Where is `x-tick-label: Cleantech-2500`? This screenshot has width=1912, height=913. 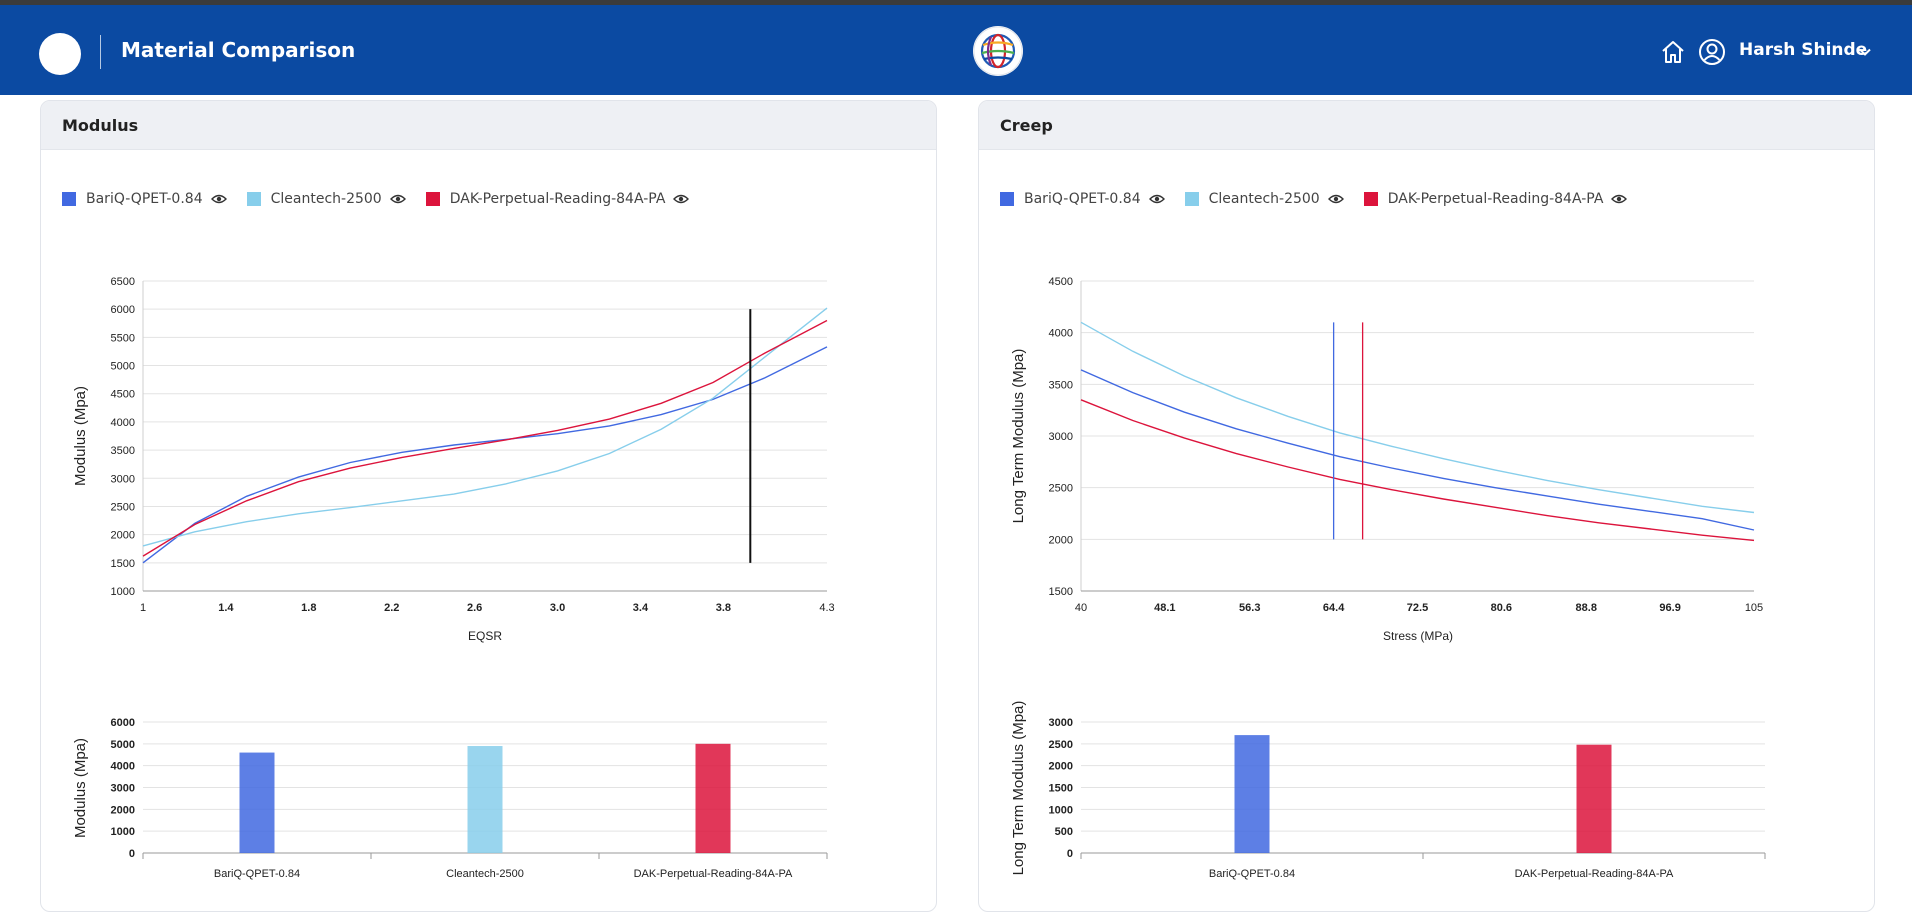
x-tick-label: Cleantech-2500 is located at coordinates (485, 874).